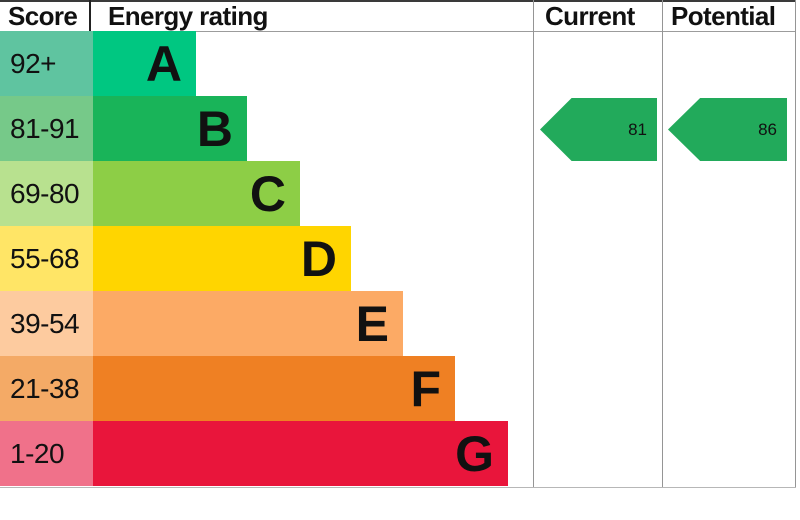  What do you see at coordinates (425, 388) in the screenshot?
I see `band-letter: F` at bounding box center [425, 388].